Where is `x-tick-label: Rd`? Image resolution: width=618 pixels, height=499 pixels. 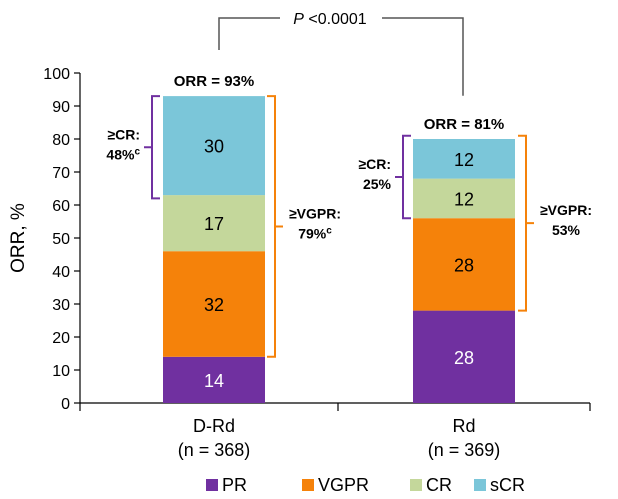
x-tick-label: Rd is located at coordinates (463, 426).